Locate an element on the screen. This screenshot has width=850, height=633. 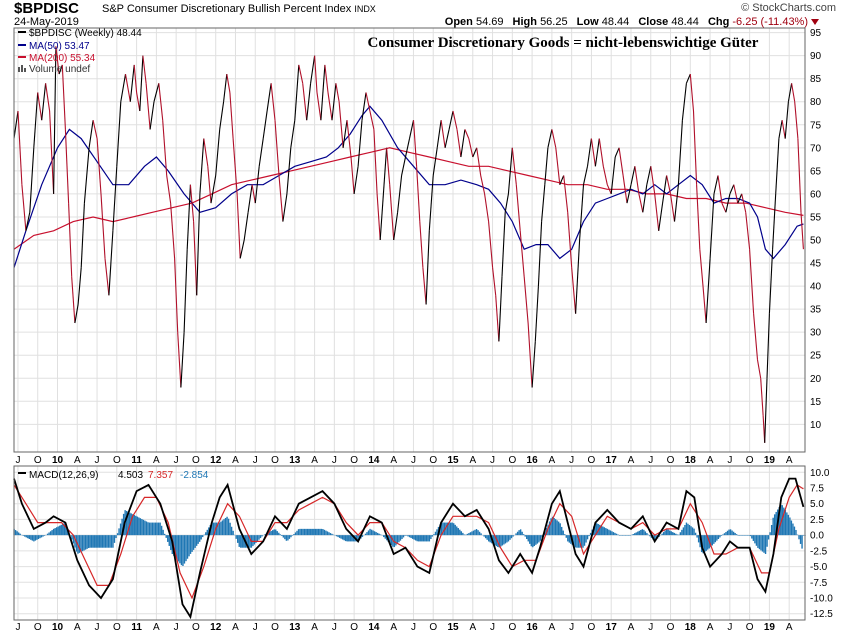
legend-main: $BPDISC (Weekly) 48.44 is located at coordinates (85, 33).